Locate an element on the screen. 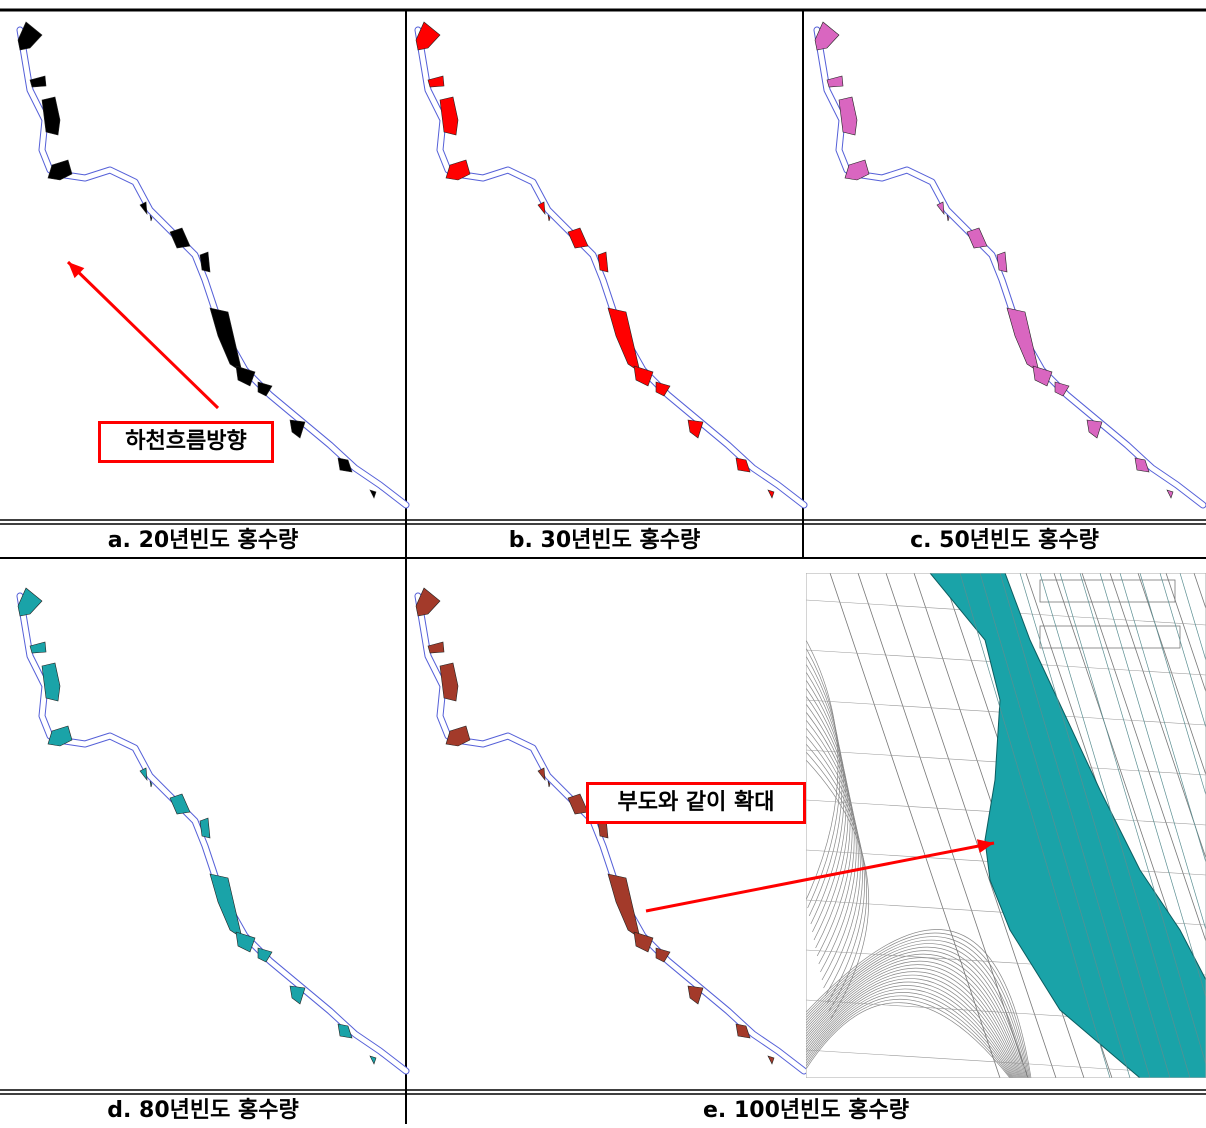  inundation-map-b is located at coordinates (611, 265).